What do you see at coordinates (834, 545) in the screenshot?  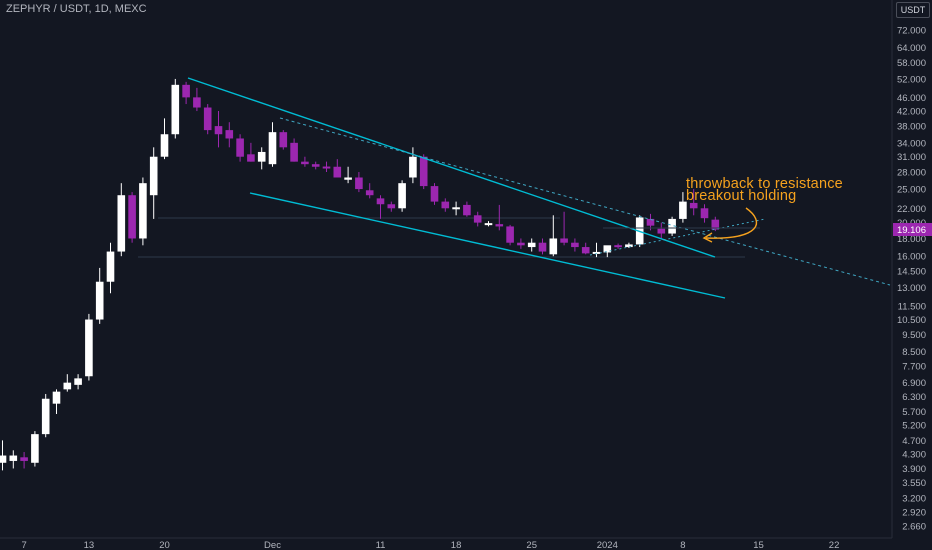 I see `time-tick-label: 22` at bounding box center [834, 545].